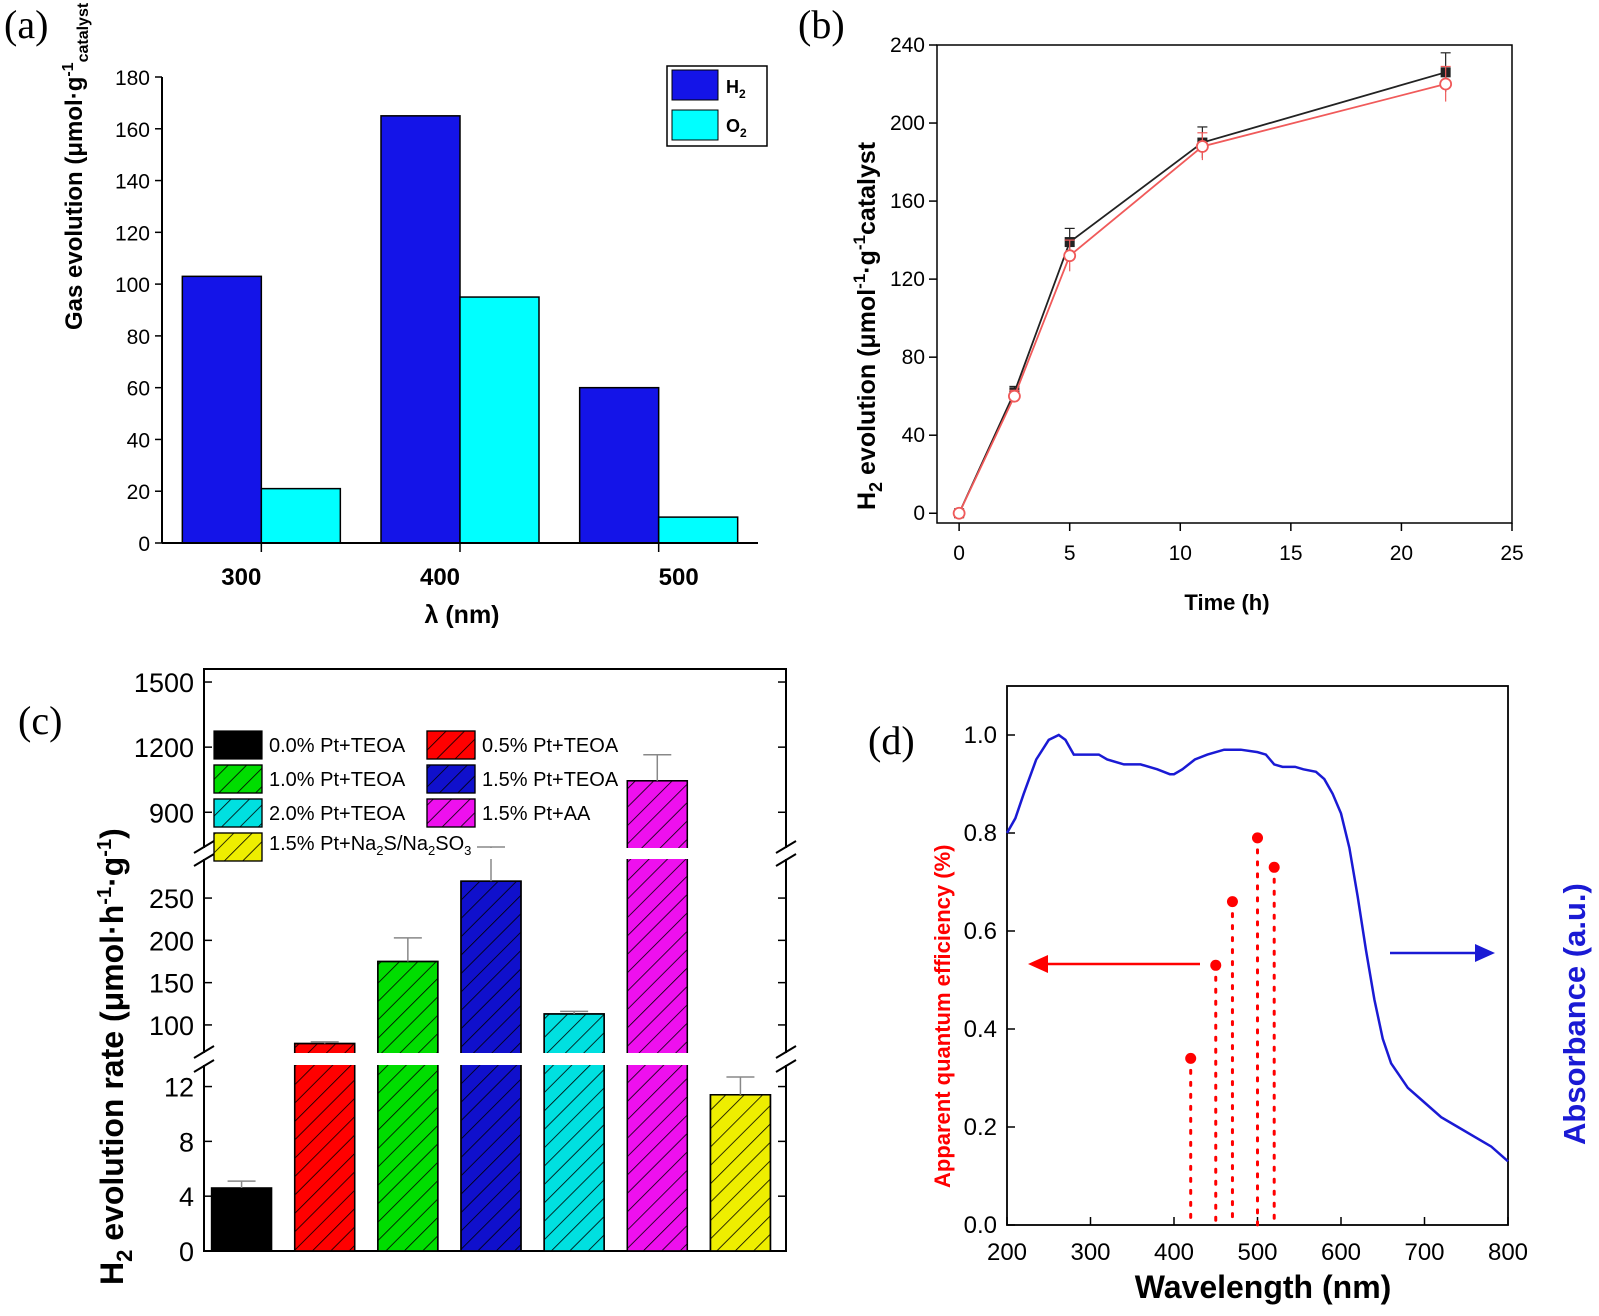 The width and height of the screenshot is (1599, 1316). Describe the element at coordinates (736, 128) in the screenshot. I see `legend-label-o2: O2` at that location.